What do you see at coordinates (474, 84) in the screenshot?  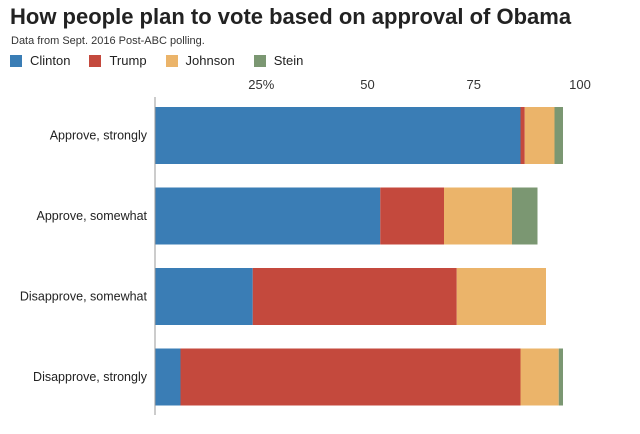 I see `x-tick-label: 75` at bounding box center [474, 84].